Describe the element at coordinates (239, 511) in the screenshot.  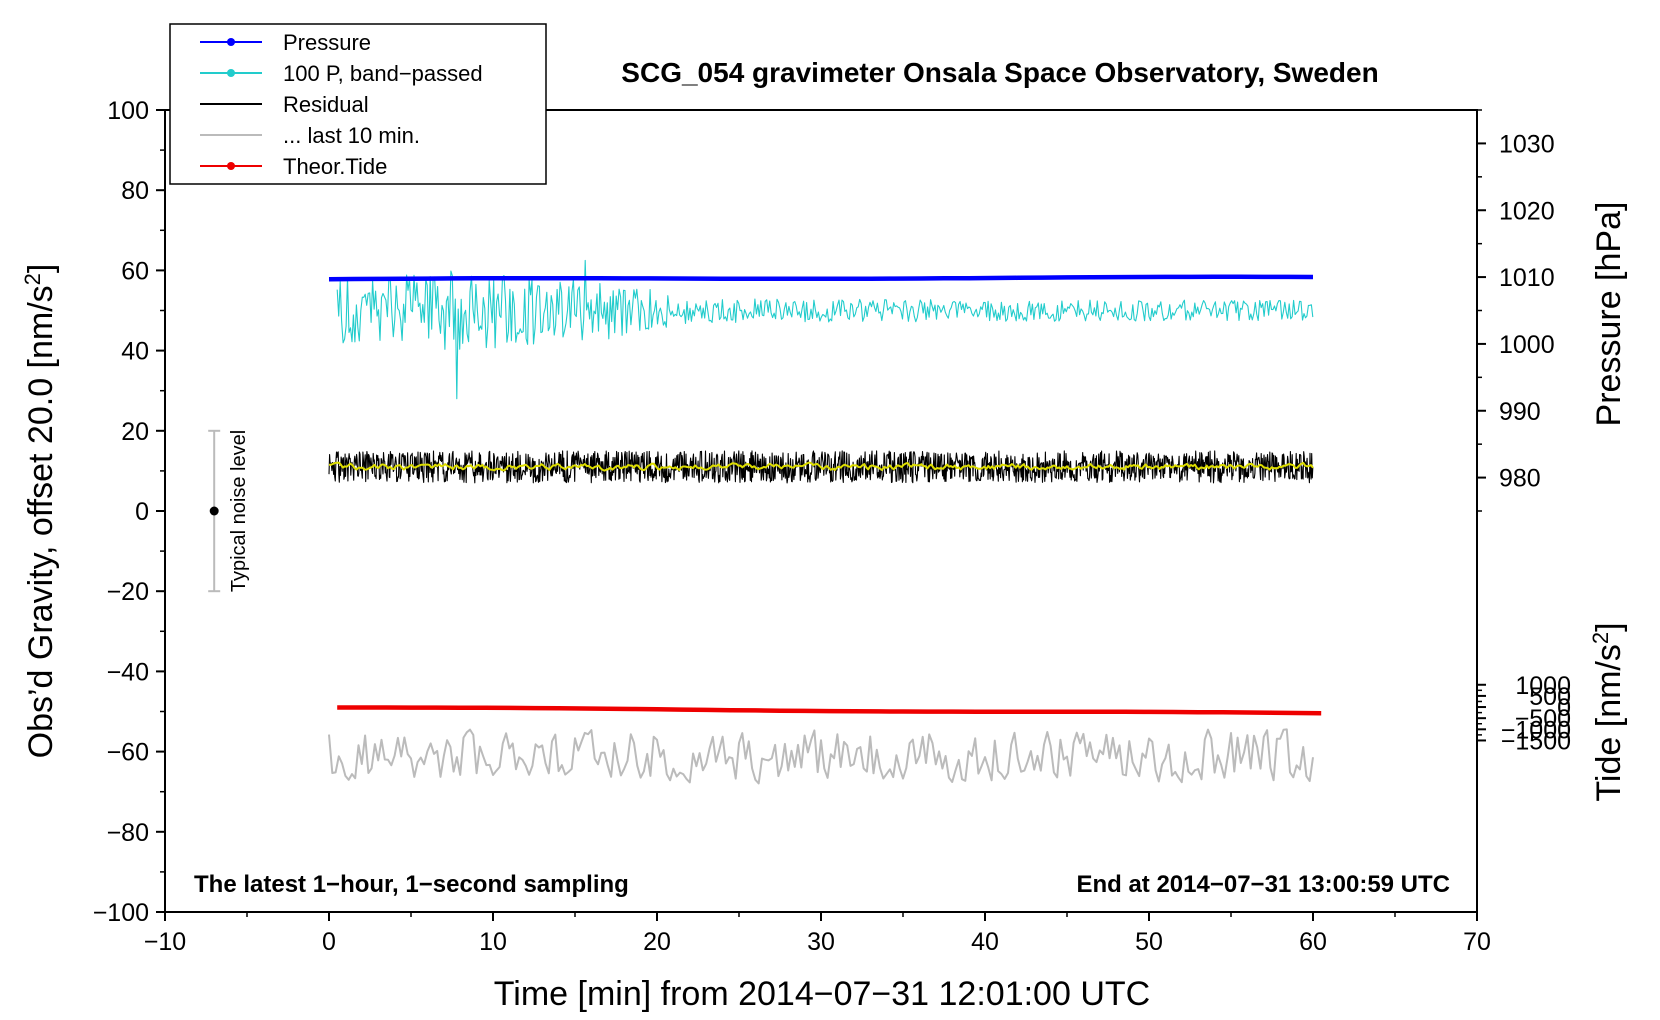
I see `noise-label: Typical noise level` at that location.